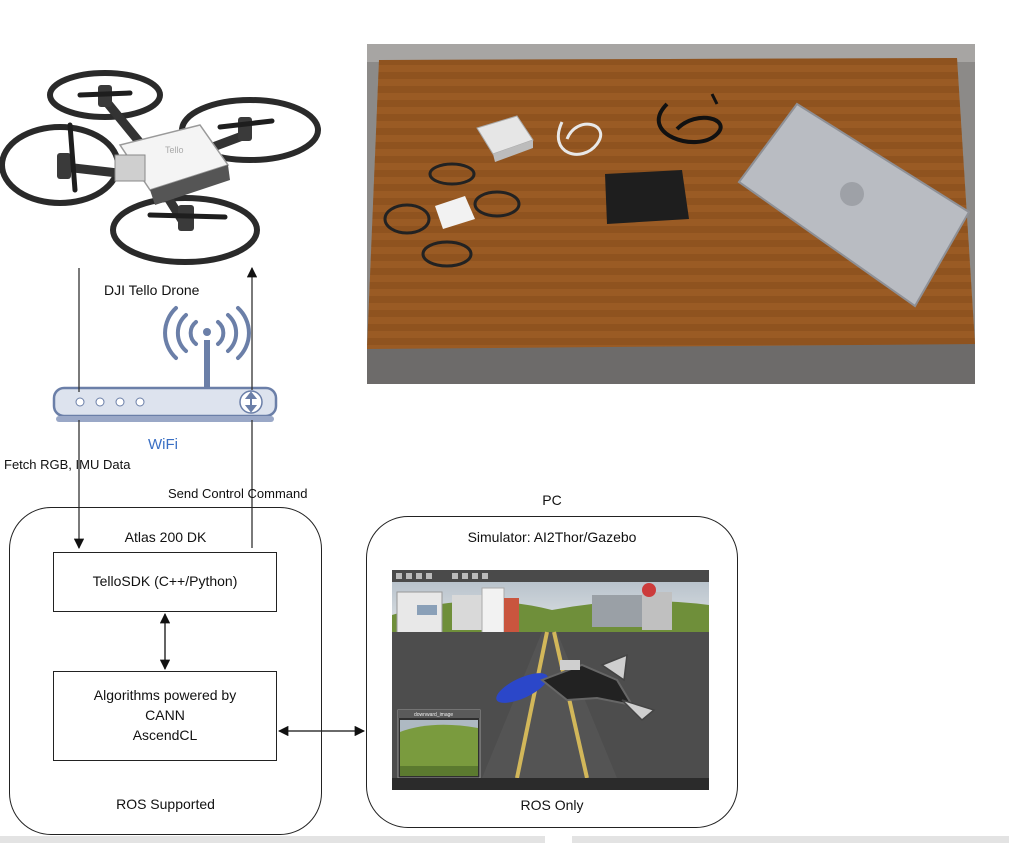 The width and height of the screenshot is (1009, 843). What do you see at coordinates (238, 493) in the screenshot?
I see `send-label: Send Control Command` at bounding box center [238, 493].